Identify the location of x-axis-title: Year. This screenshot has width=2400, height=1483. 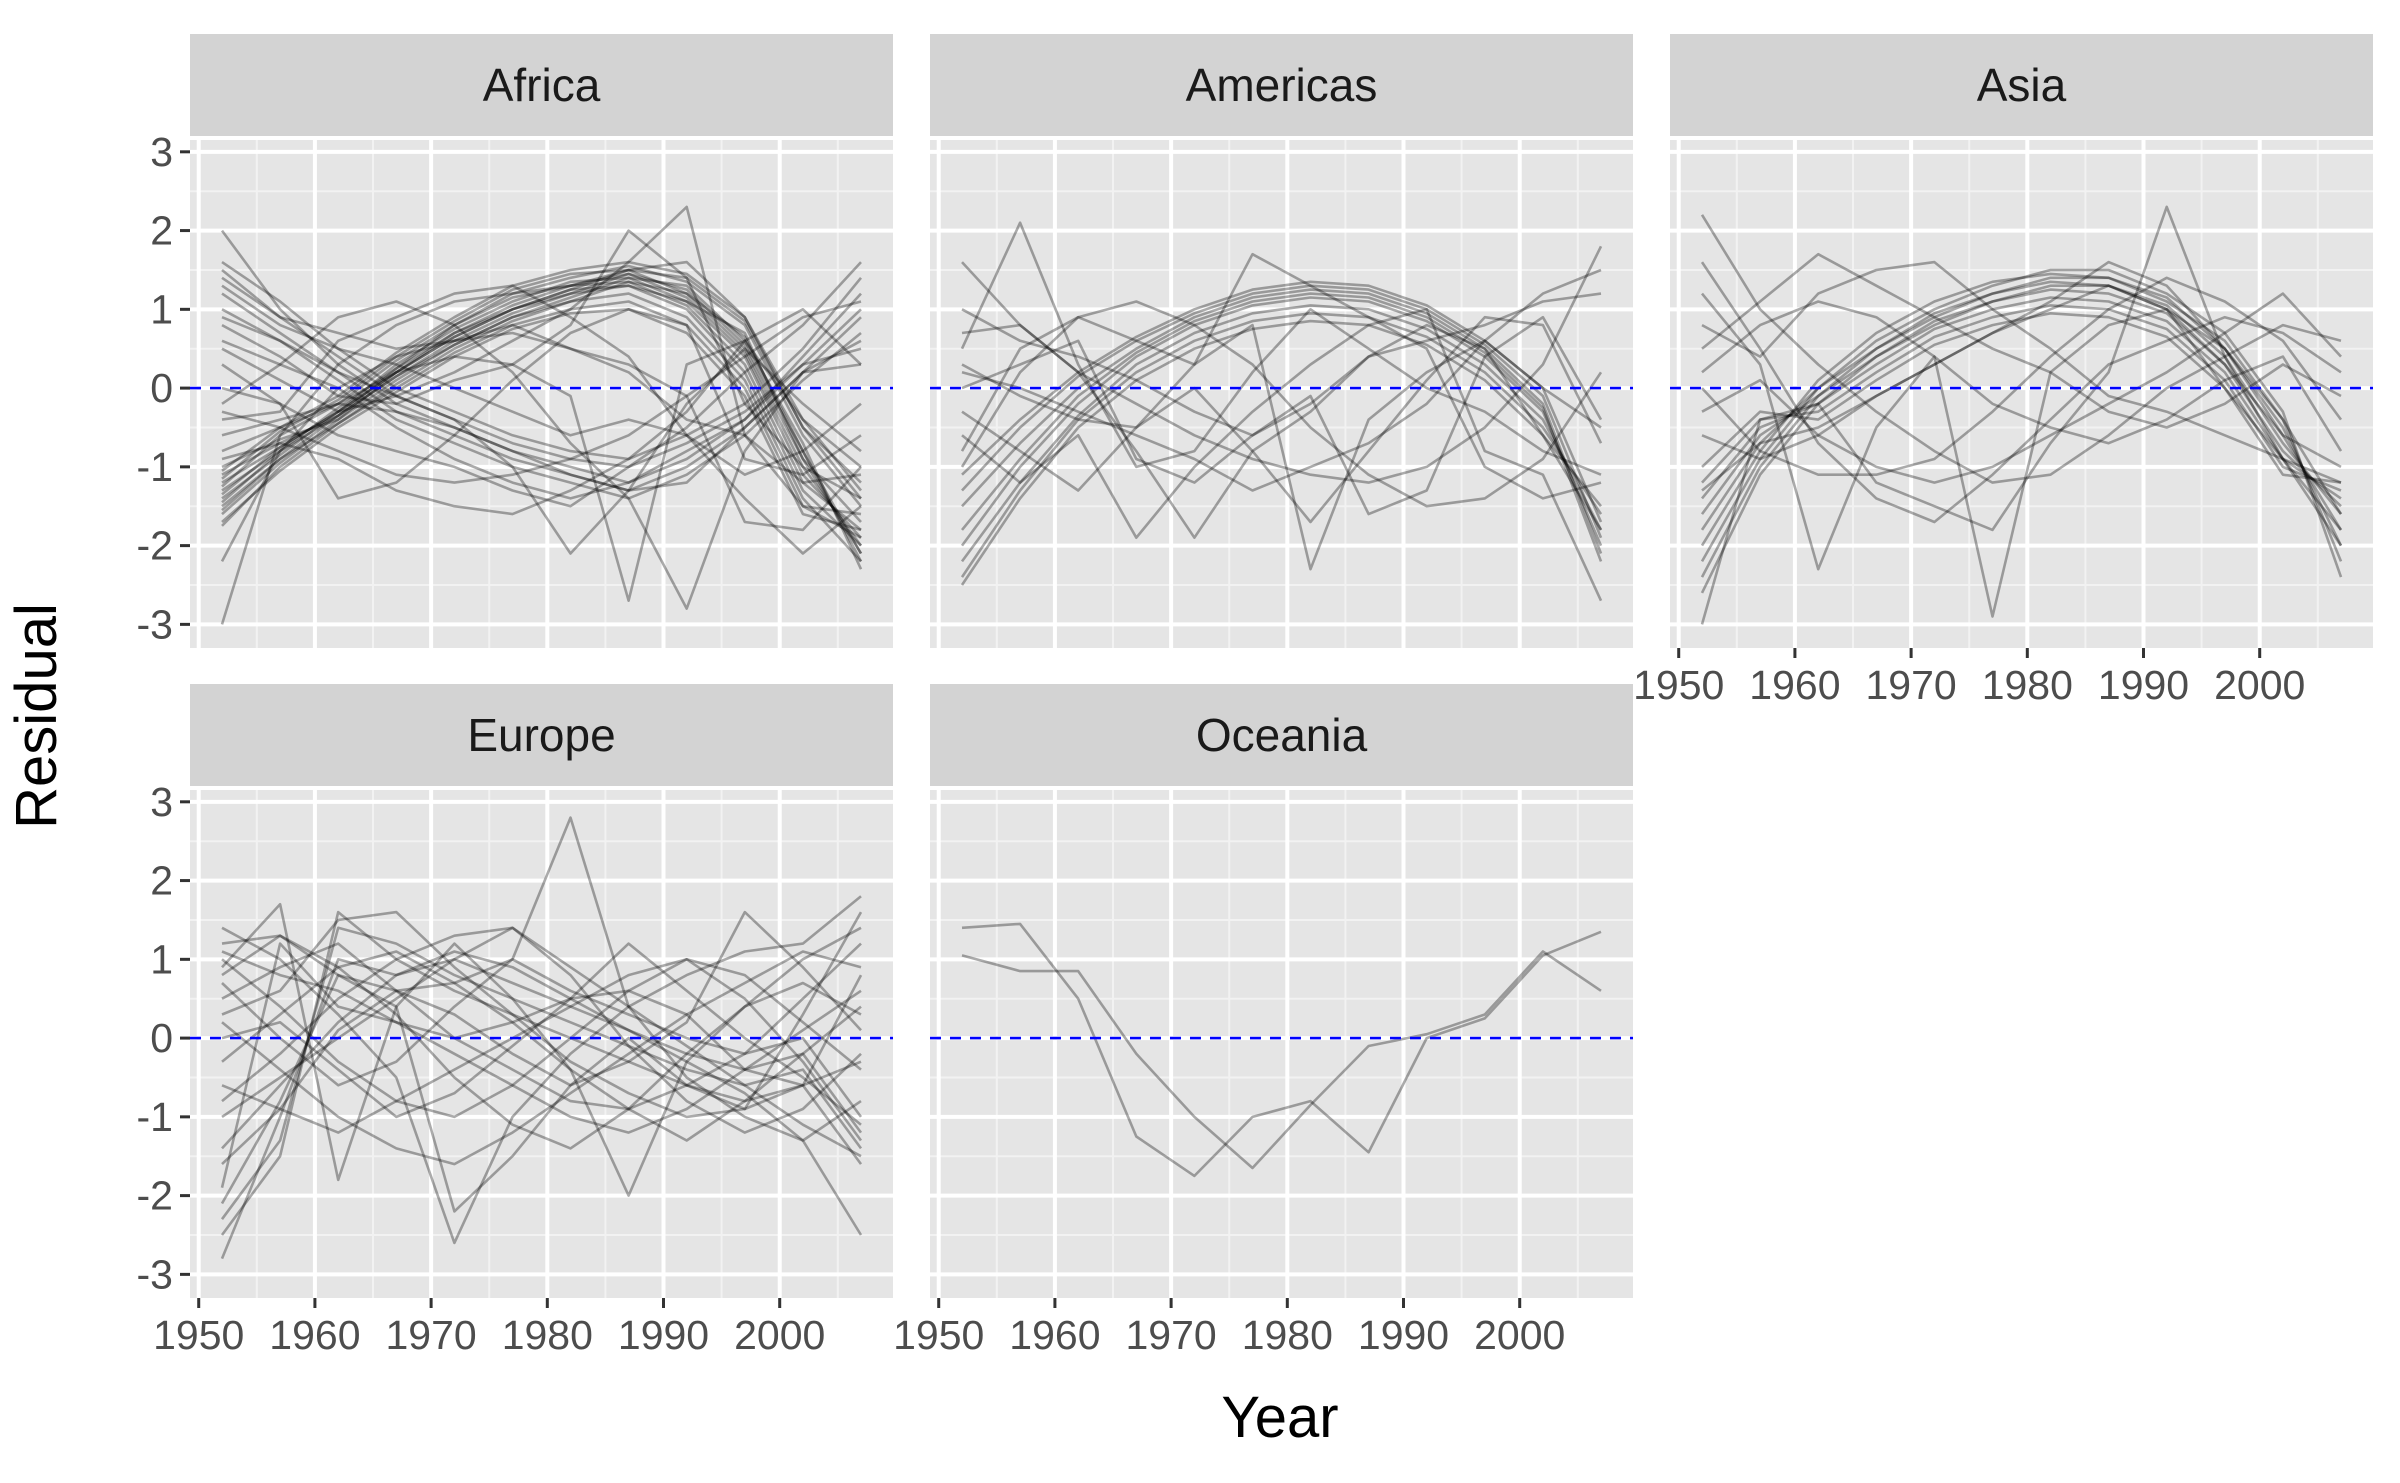
(1279, 1417).